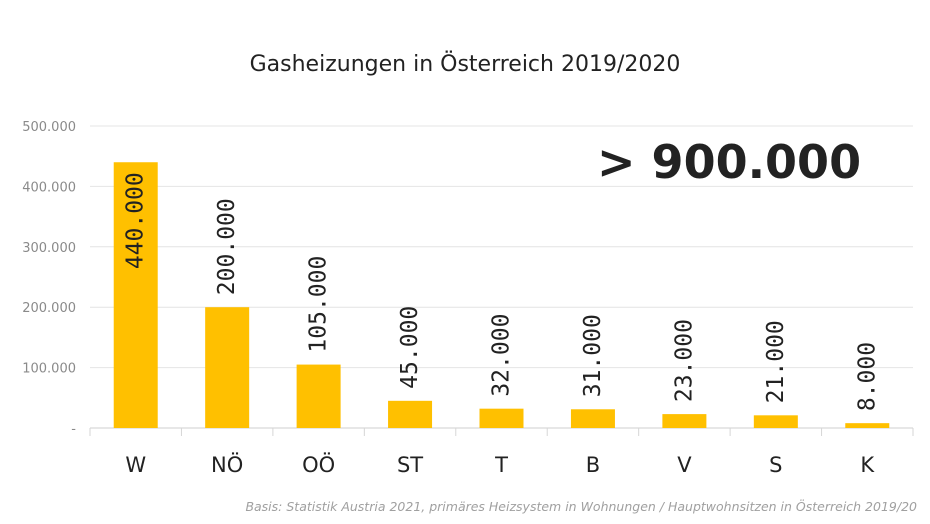 The image size is (930, 524). Describe the element at coordinates (867, 425) in the screenshot. I see `bar-k` at that location.